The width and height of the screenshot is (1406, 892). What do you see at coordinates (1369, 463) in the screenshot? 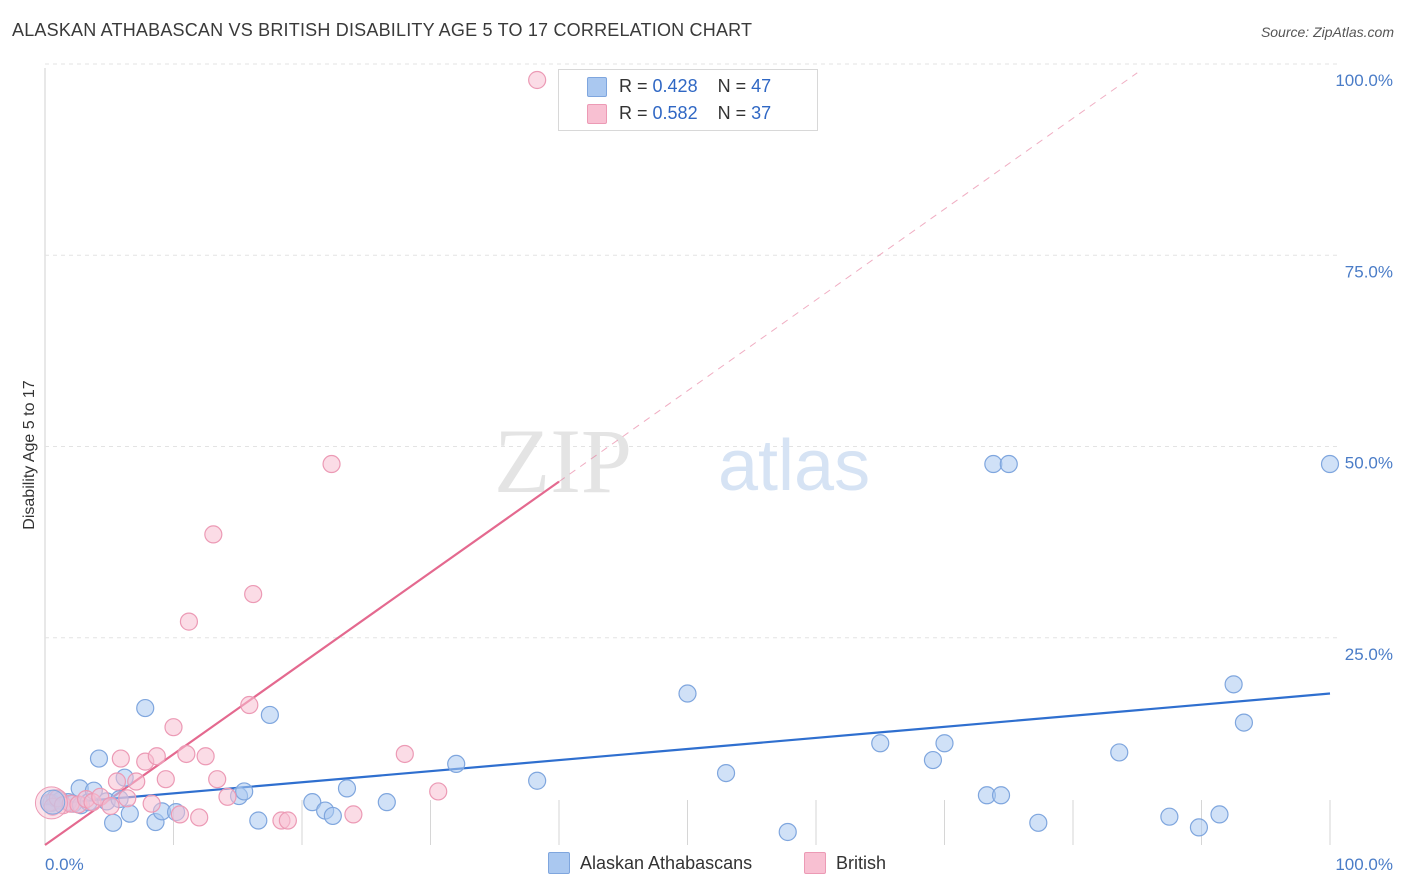
I see `y-tick-label: 50.0%` at bounding box center [1369, 463].